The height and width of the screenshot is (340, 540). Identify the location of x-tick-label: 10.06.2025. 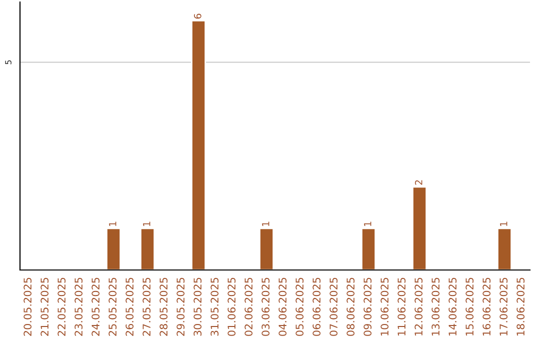
(384, 307).